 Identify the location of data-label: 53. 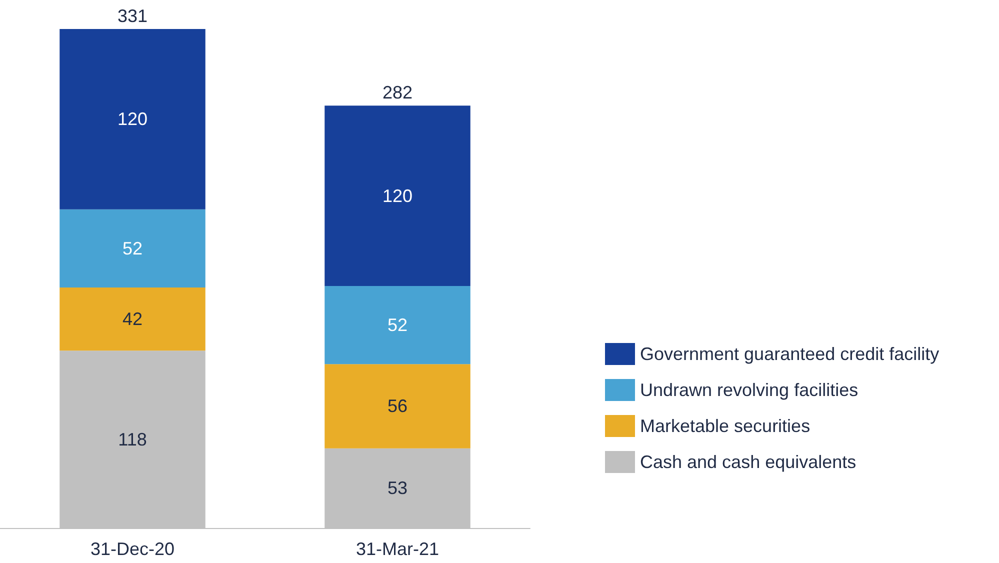
(397, 488).